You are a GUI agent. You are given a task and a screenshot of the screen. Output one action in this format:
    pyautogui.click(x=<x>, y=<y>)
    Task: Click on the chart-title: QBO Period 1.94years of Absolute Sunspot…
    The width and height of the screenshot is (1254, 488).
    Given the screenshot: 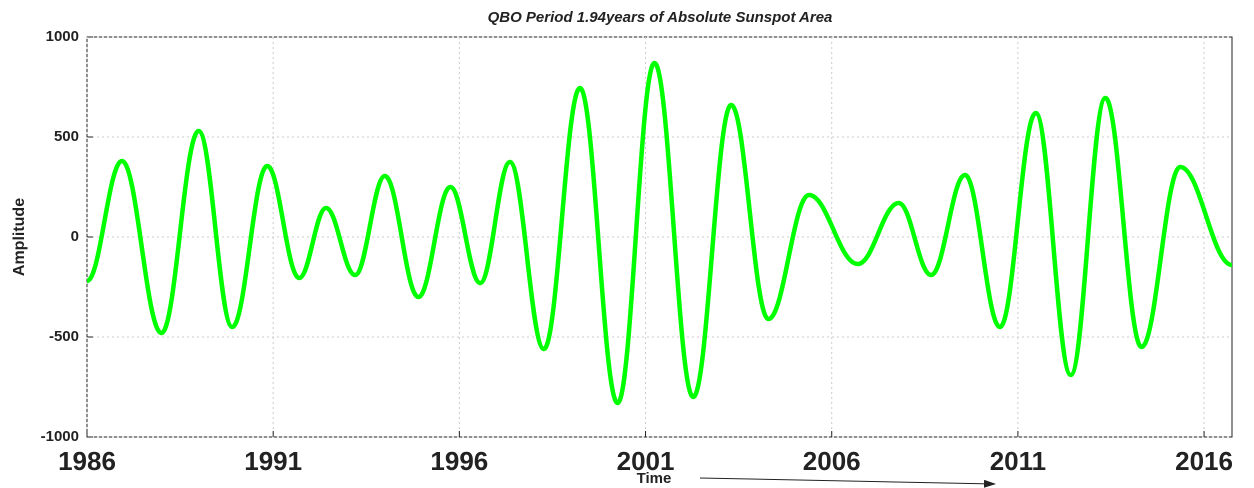 What is the action you would take?
    pyautogui.click(x=660, y=17)
    